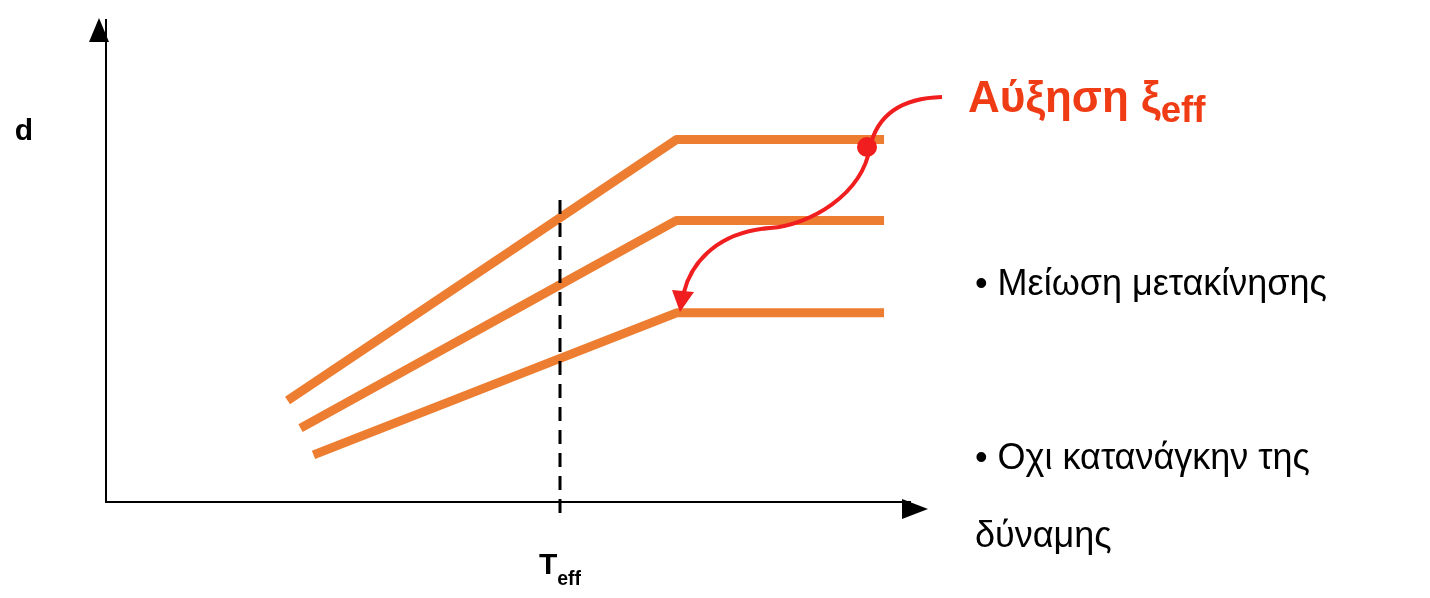 This screenshot has width=1430, height=598. Describe the element at coordinates (1151, 283) in the screenshot. I see `text: • Μείωση μετακίνησης` at that location.